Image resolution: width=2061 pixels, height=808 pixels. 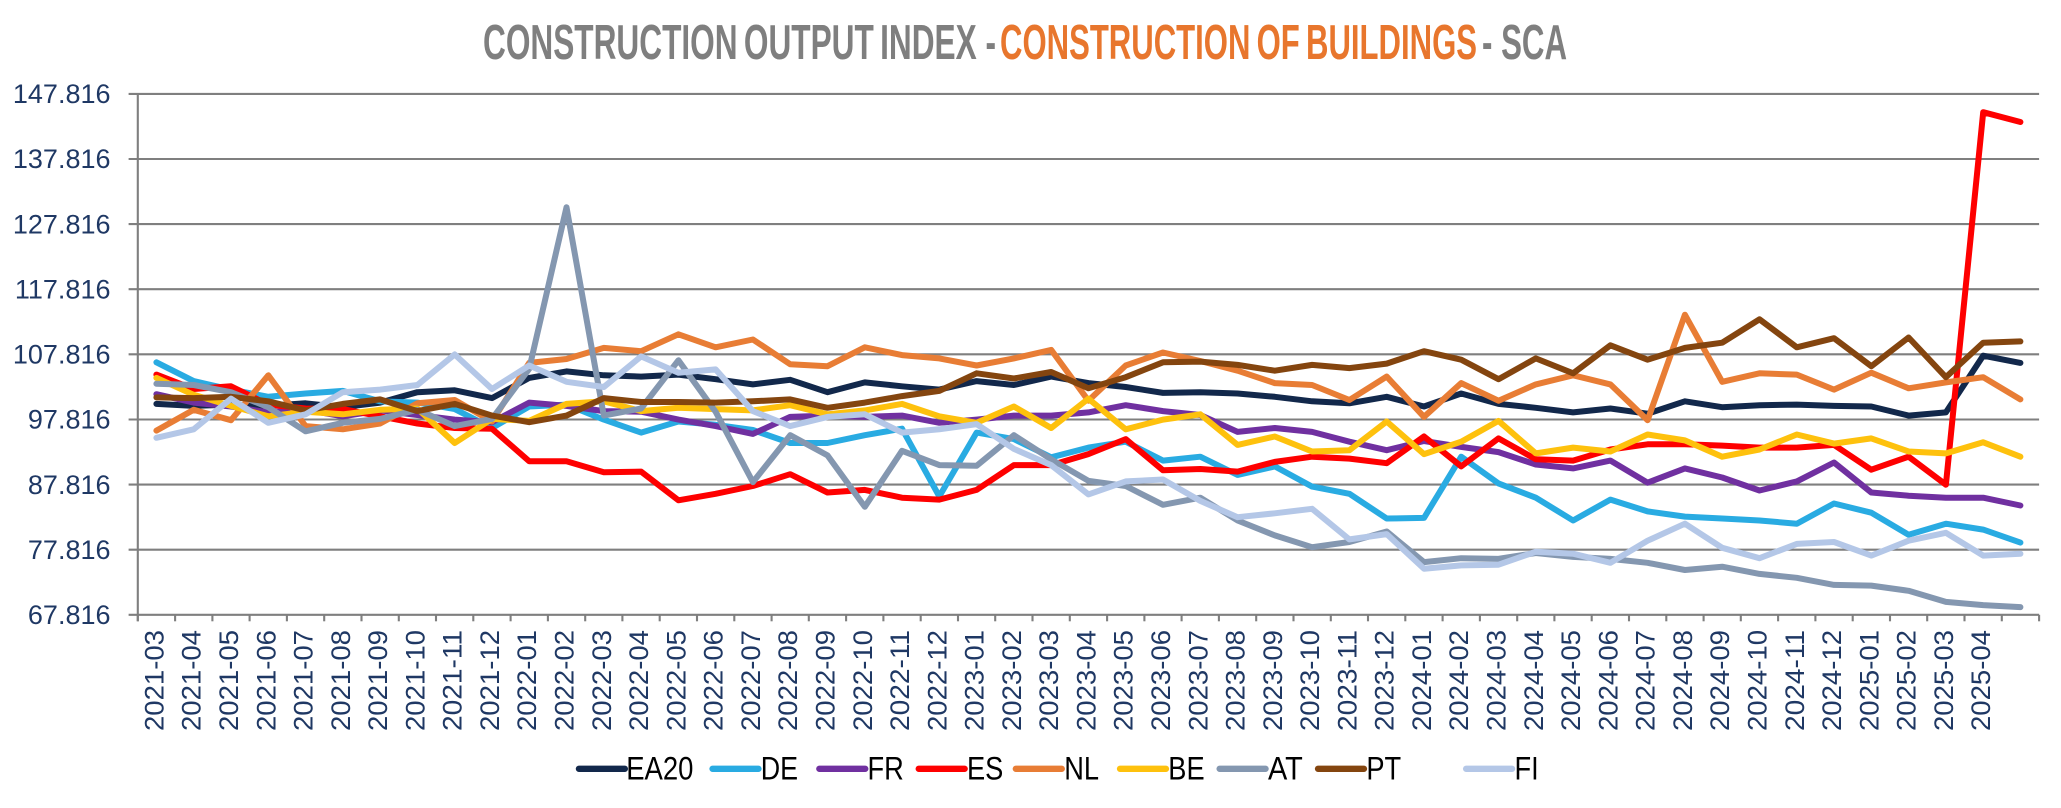 I want to click on svg-text: 137.816, so click(x=62, y=159).